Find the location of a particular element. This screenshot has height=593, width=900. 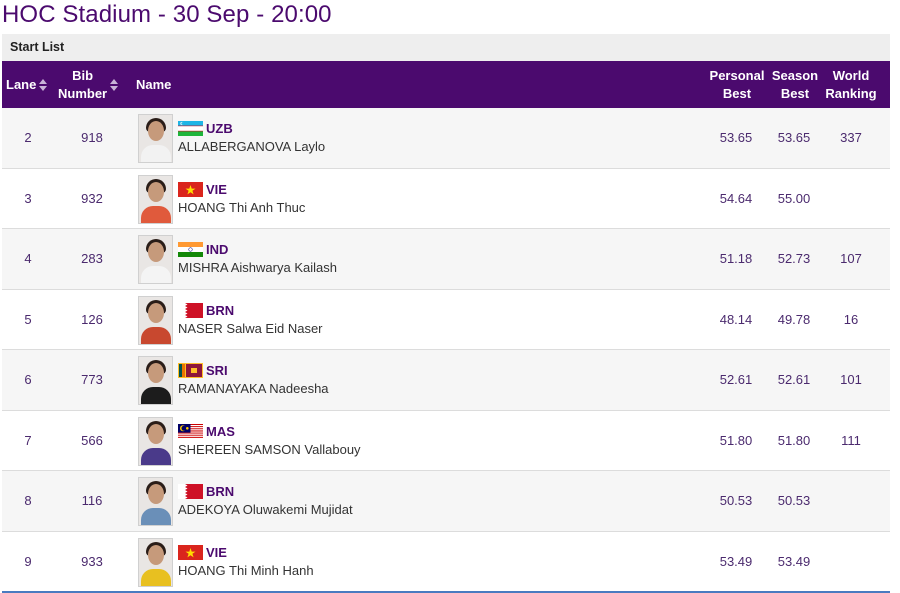

uzb-flag-icon is located at coordinates (190, 128).